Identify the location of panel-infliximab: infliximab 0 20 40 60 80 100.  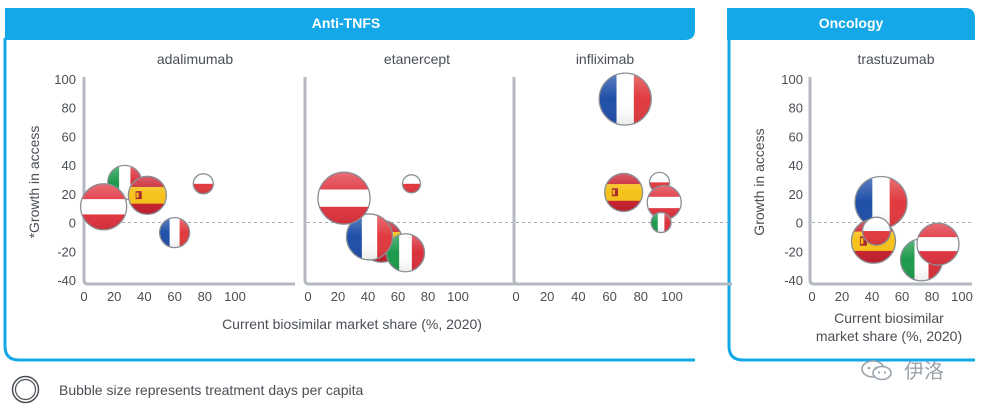
(622, 177).